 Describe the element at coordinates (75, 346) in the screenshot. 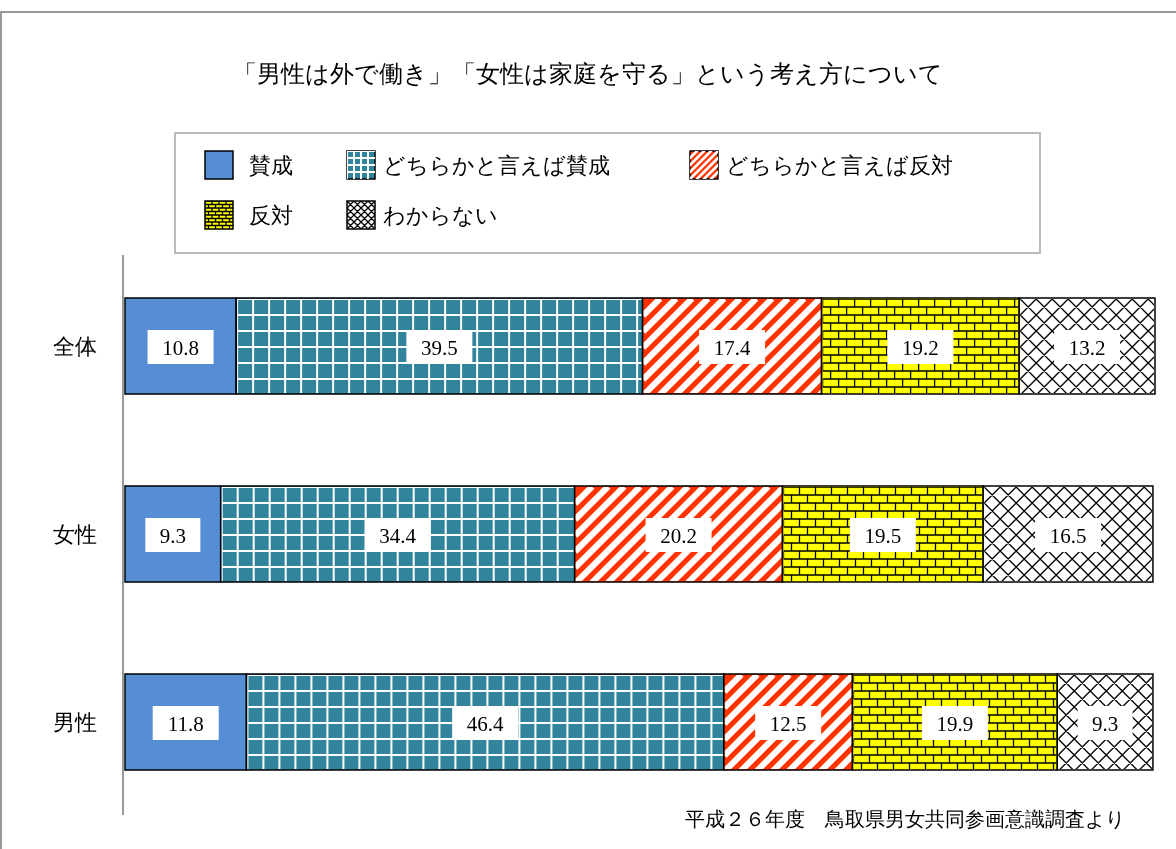

I see `y-tick-label: 全体` at that location.